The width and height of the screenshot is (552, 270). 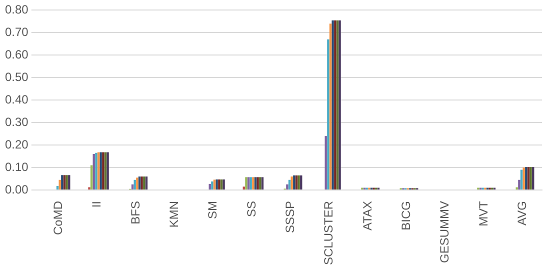 I want to click on x-tick-label: SCLUSTER, so click(x=329, y=232).